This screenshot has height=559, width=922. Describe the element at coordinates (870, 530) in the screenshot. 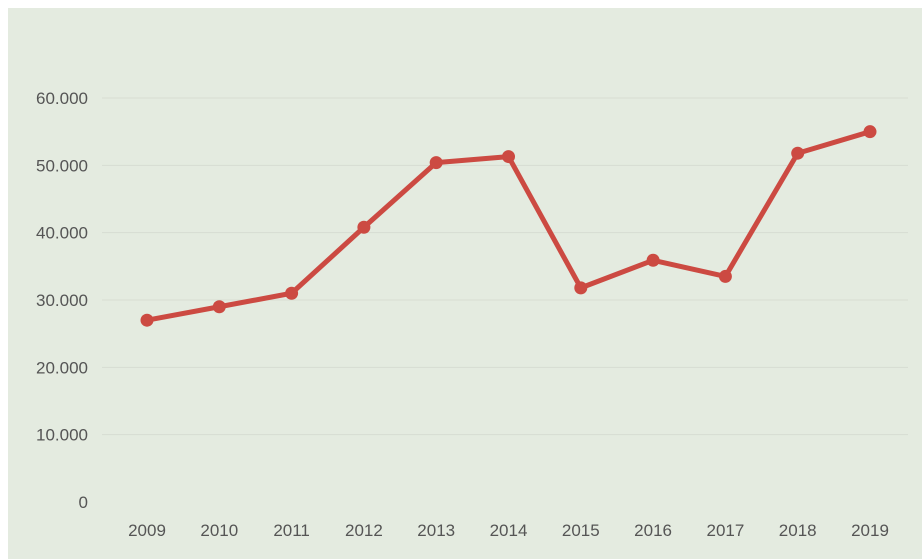

I see `x-tick-label: 2019` at that location.